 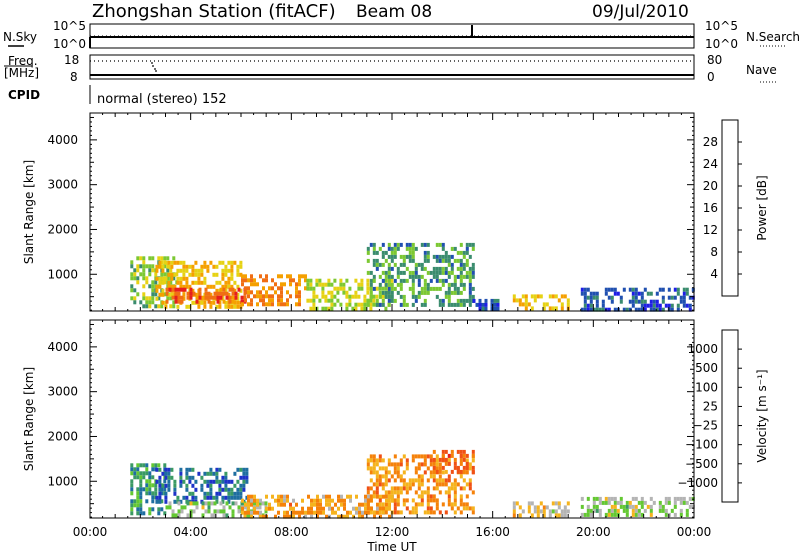 I want to click on beam-title: Beam 08, so click(x=394, y=12).